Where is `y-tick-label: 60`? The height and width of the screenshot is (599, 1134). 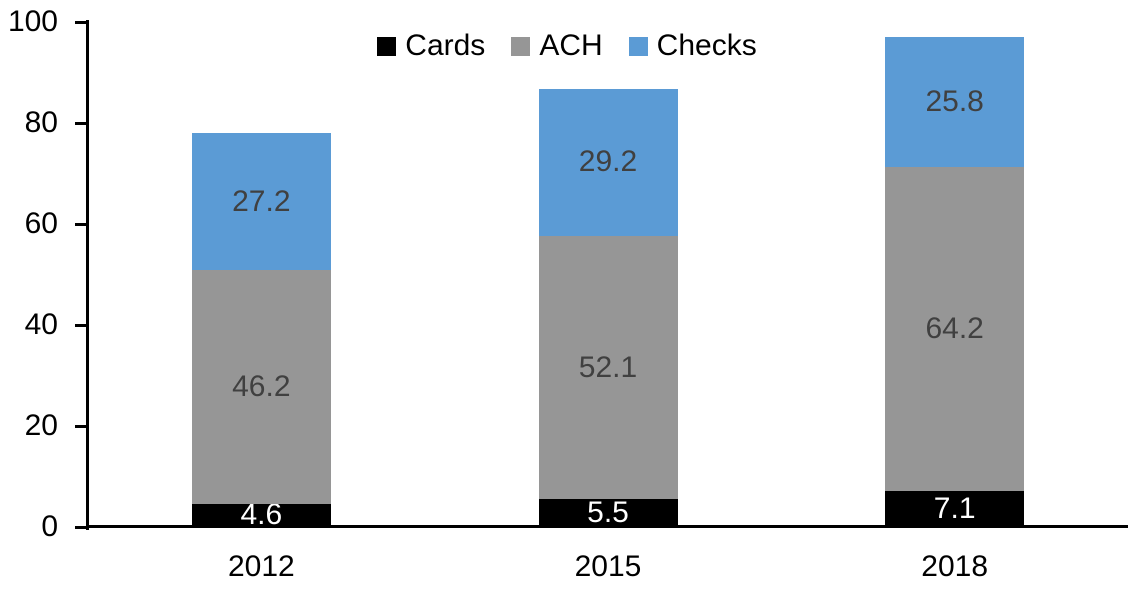
y-tick-label: 60 is located at coordinates (41, 223).